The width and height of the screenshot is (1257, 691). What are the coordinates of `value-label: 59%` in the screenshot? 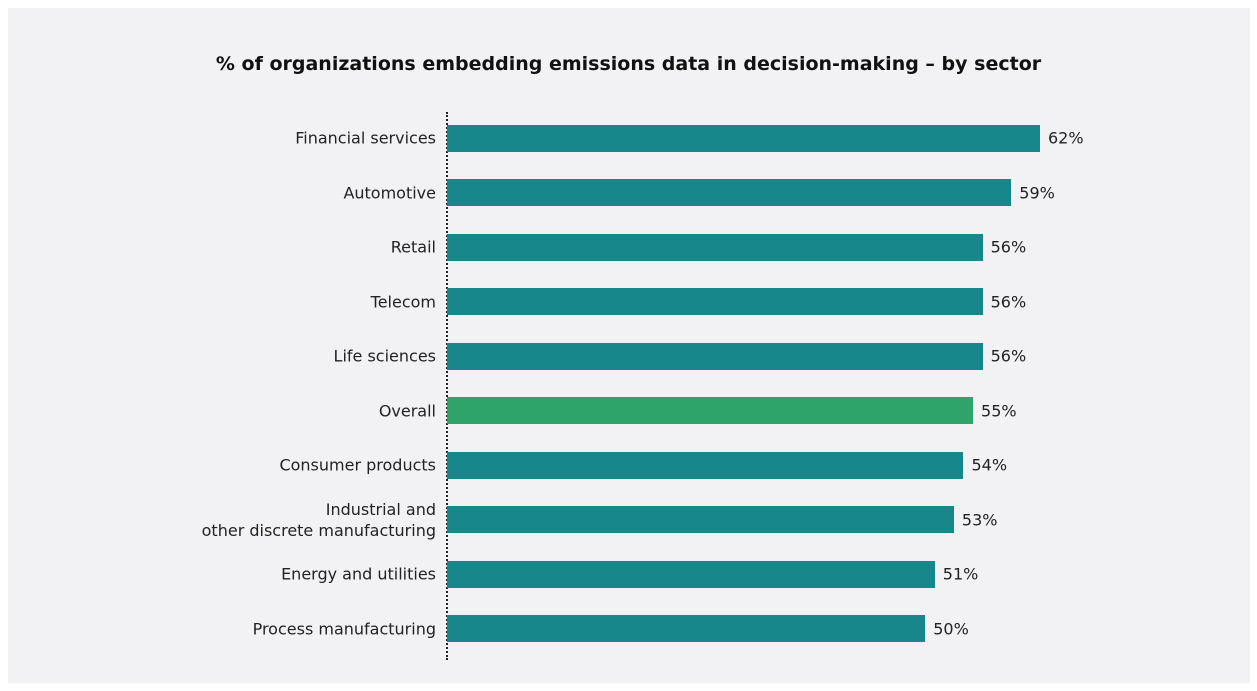 It's located at (1037, 192).